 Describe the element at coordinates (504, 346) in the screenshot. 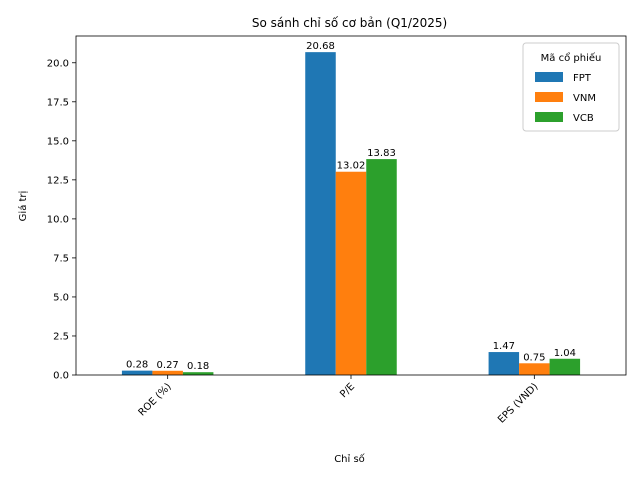

I see `value-label-fpt-2: 1.47` at that location.